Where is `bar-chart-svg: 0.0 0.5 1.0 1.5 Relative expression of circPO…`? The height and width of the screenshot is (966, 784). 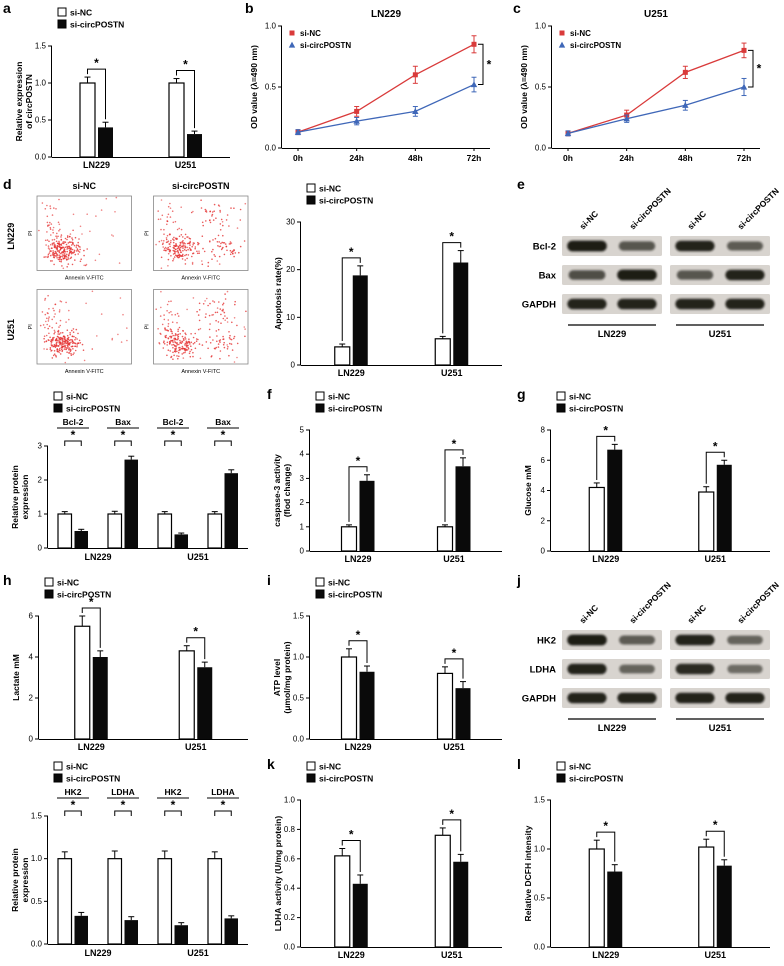 bar-chart-svg: 0.0 0.5 1.0 1.5 Relative expression of circPO… is located at coordinates (122, 88).